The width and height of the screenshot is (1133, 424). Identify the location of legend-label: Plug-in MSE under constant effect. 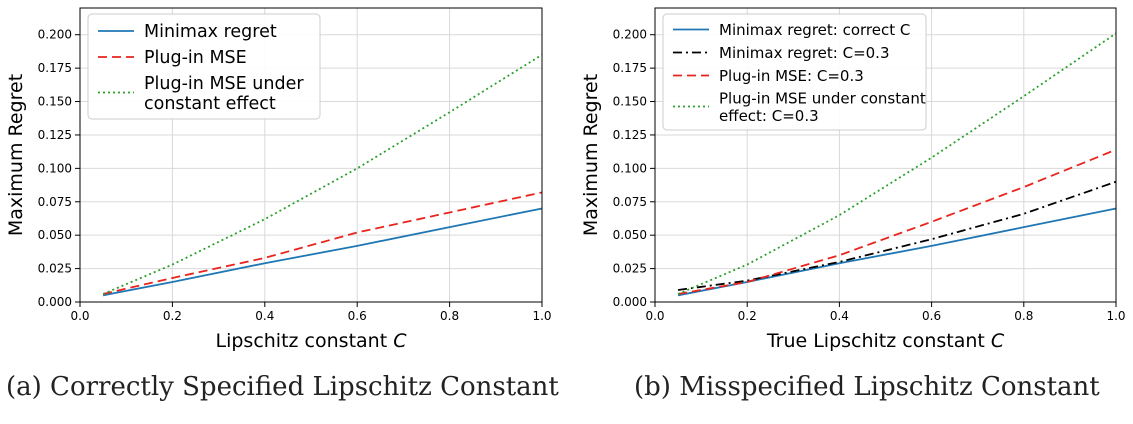
(224, 94).